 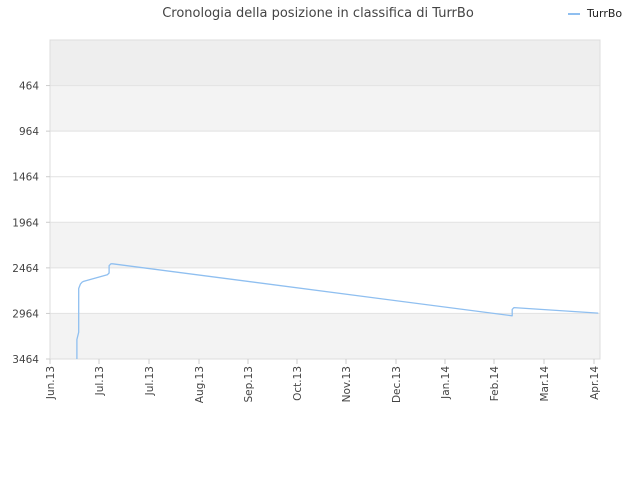 I want to click on y-axis-ticks: 464 964 1464 1964 2464 2964 3464, so click(x=31, y=223).